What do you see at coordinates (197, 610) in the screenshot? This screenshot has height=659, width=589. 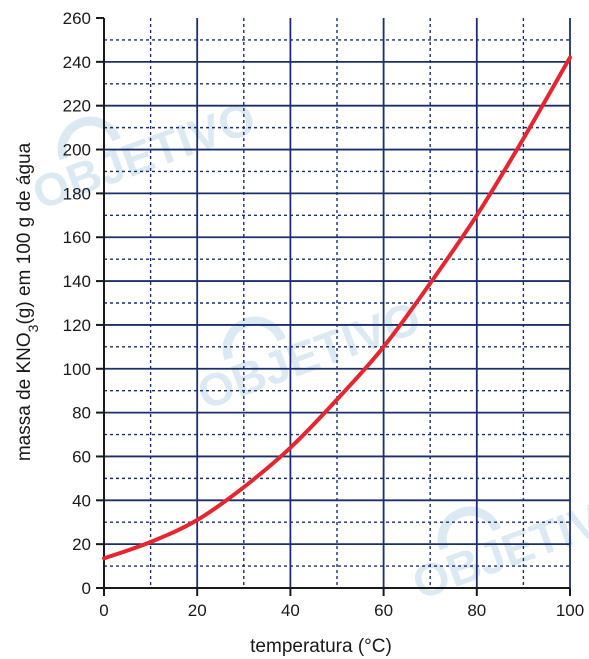 I see `x-tick-label: 20` at bounding box center [197, 610].